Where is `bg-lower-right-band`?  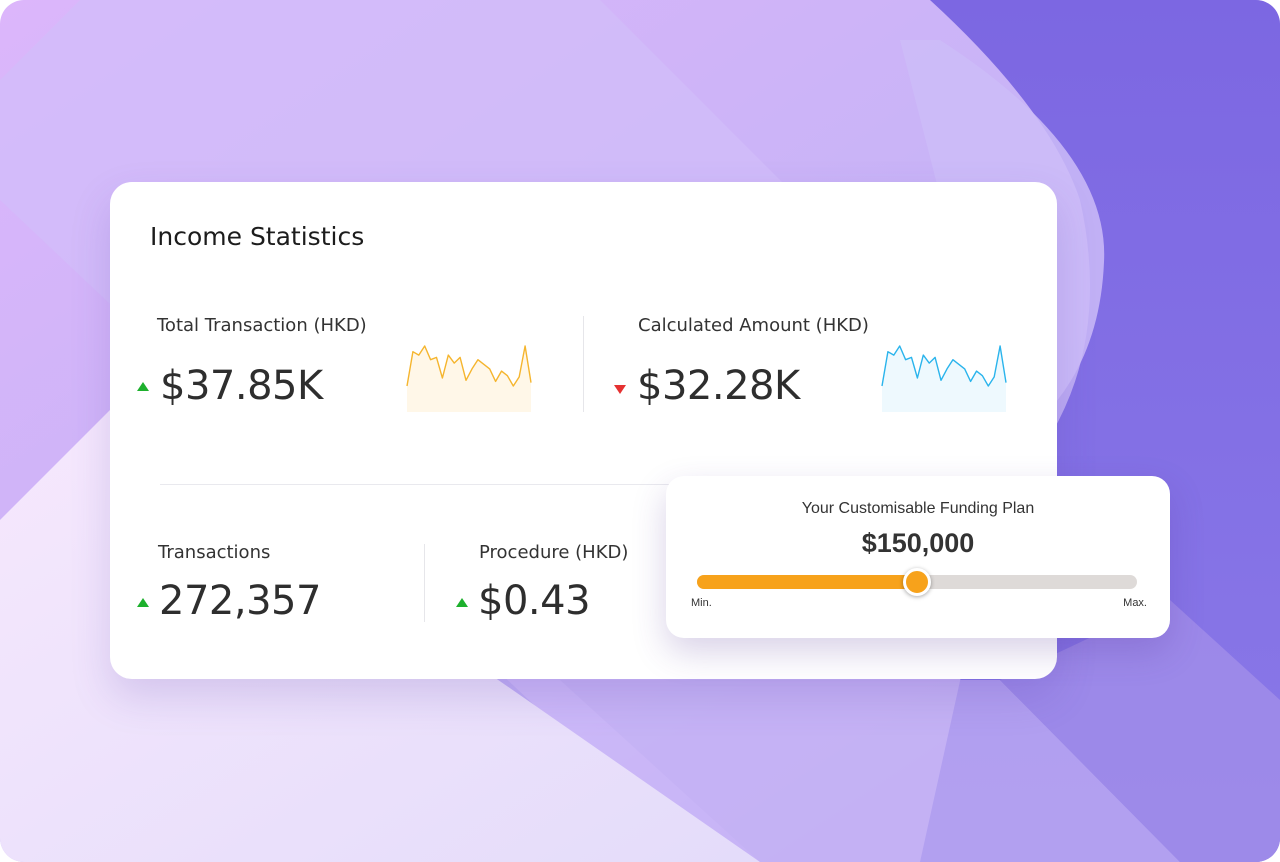
bg-lower-right-band is located at coordinates (1140, 731).